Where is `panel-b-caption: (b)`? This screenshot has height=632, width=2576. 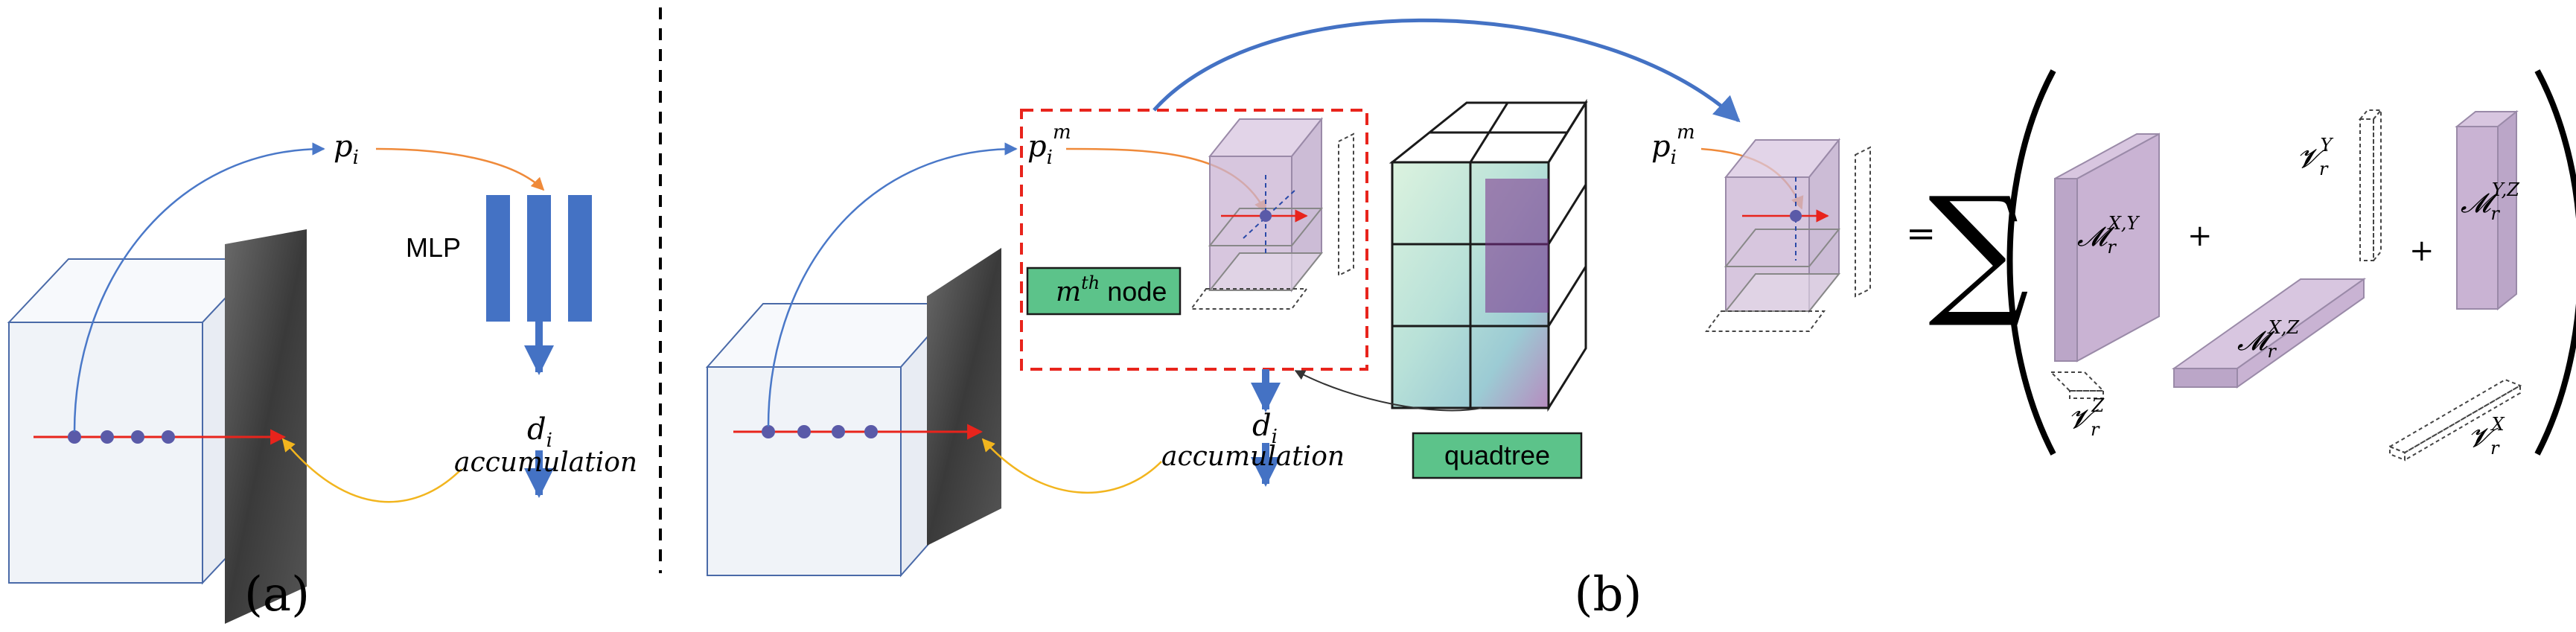 panel-b-caption: (b) is located at coordinates (1608, 594).